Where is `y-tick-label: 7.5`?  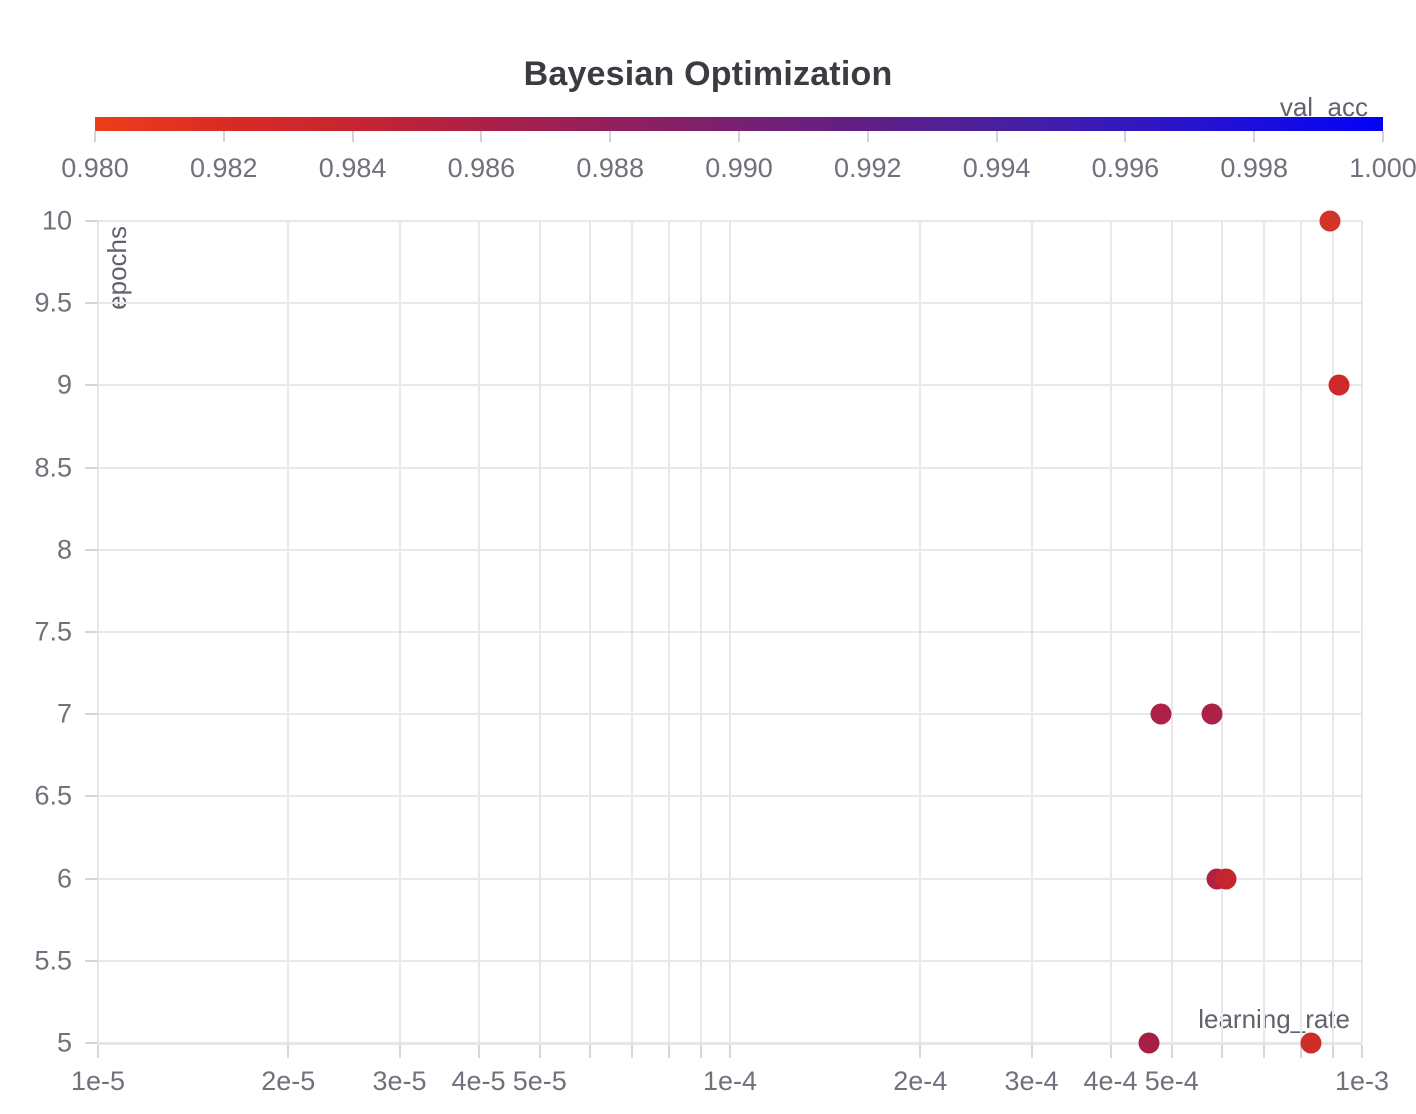 y-tick-label: 7.5 is located at coordinates (53, 631).